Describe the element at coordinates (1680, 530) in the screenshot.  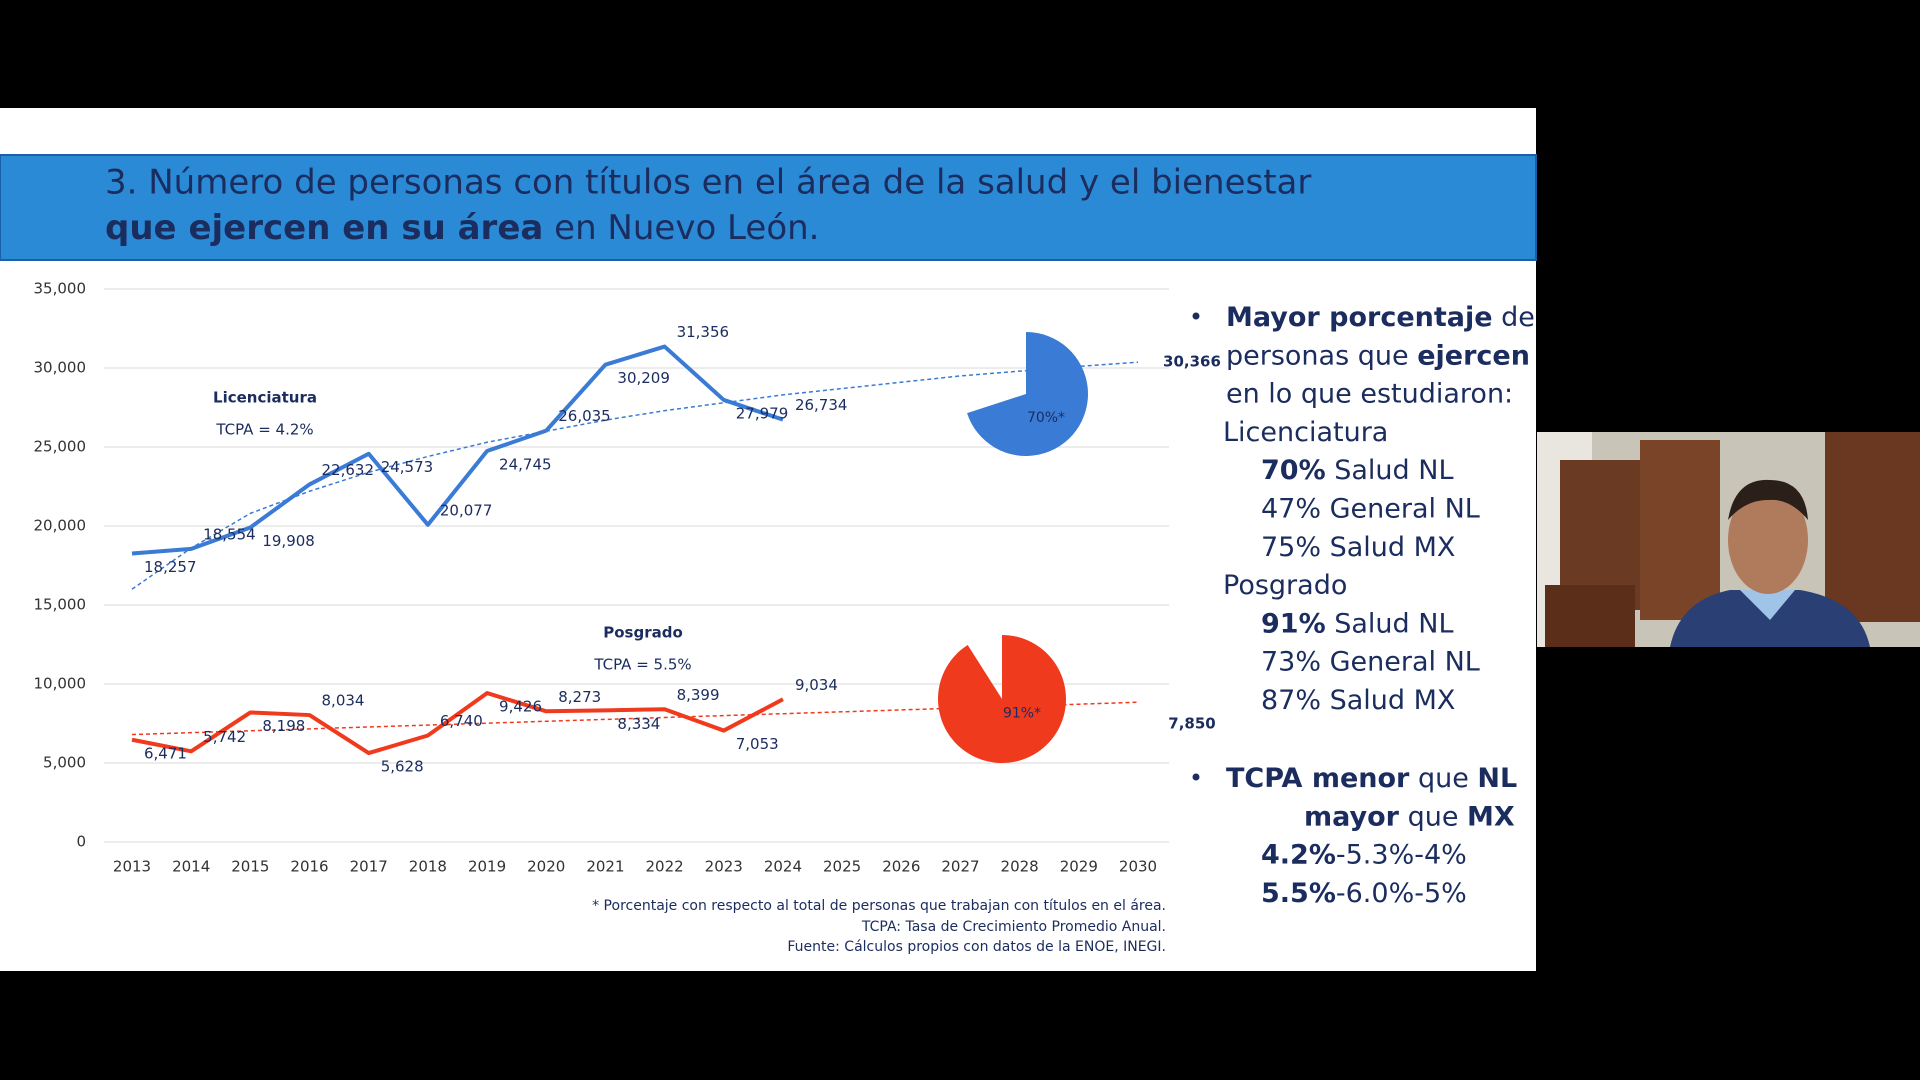
I see `bookshelf` at that location.